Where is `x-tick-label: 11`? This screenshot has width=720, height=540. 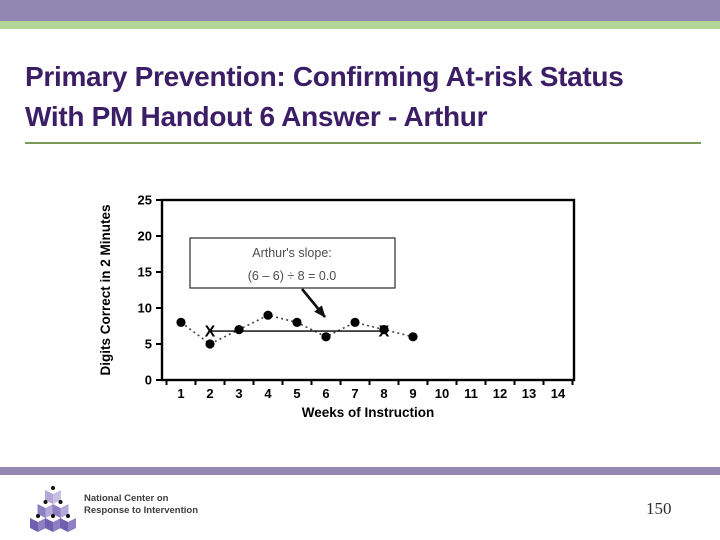 x-tick-label: 11 is located at coordinates (471, 393).